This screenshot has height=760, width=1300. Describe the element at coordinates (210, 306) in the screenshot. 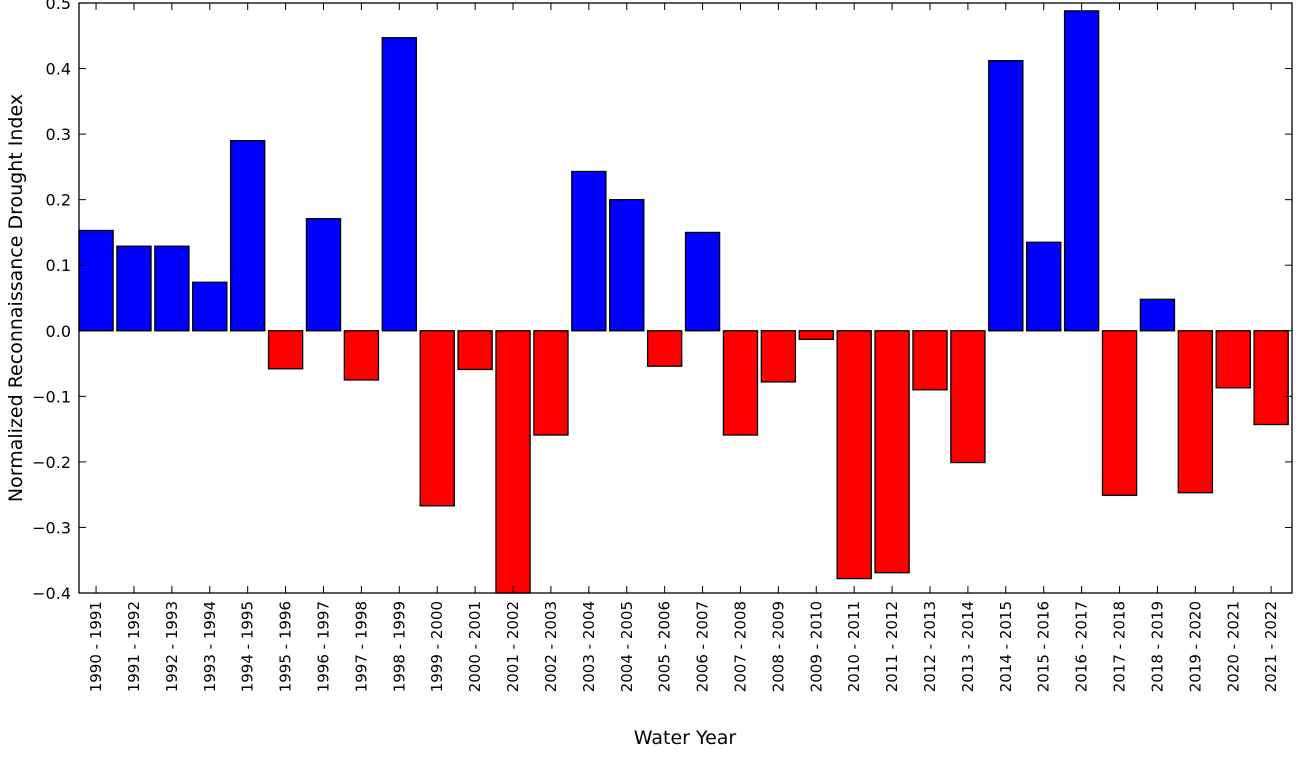

I see `bar-1993-1994` at that location.